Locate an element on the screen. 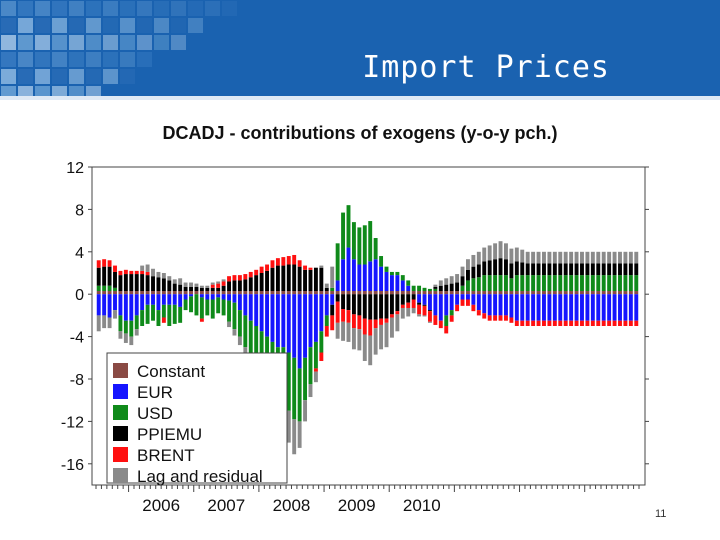 The height and width of the screenshot is (540, 720). y-tick-label: 0 is located at coordinates (79, 295).